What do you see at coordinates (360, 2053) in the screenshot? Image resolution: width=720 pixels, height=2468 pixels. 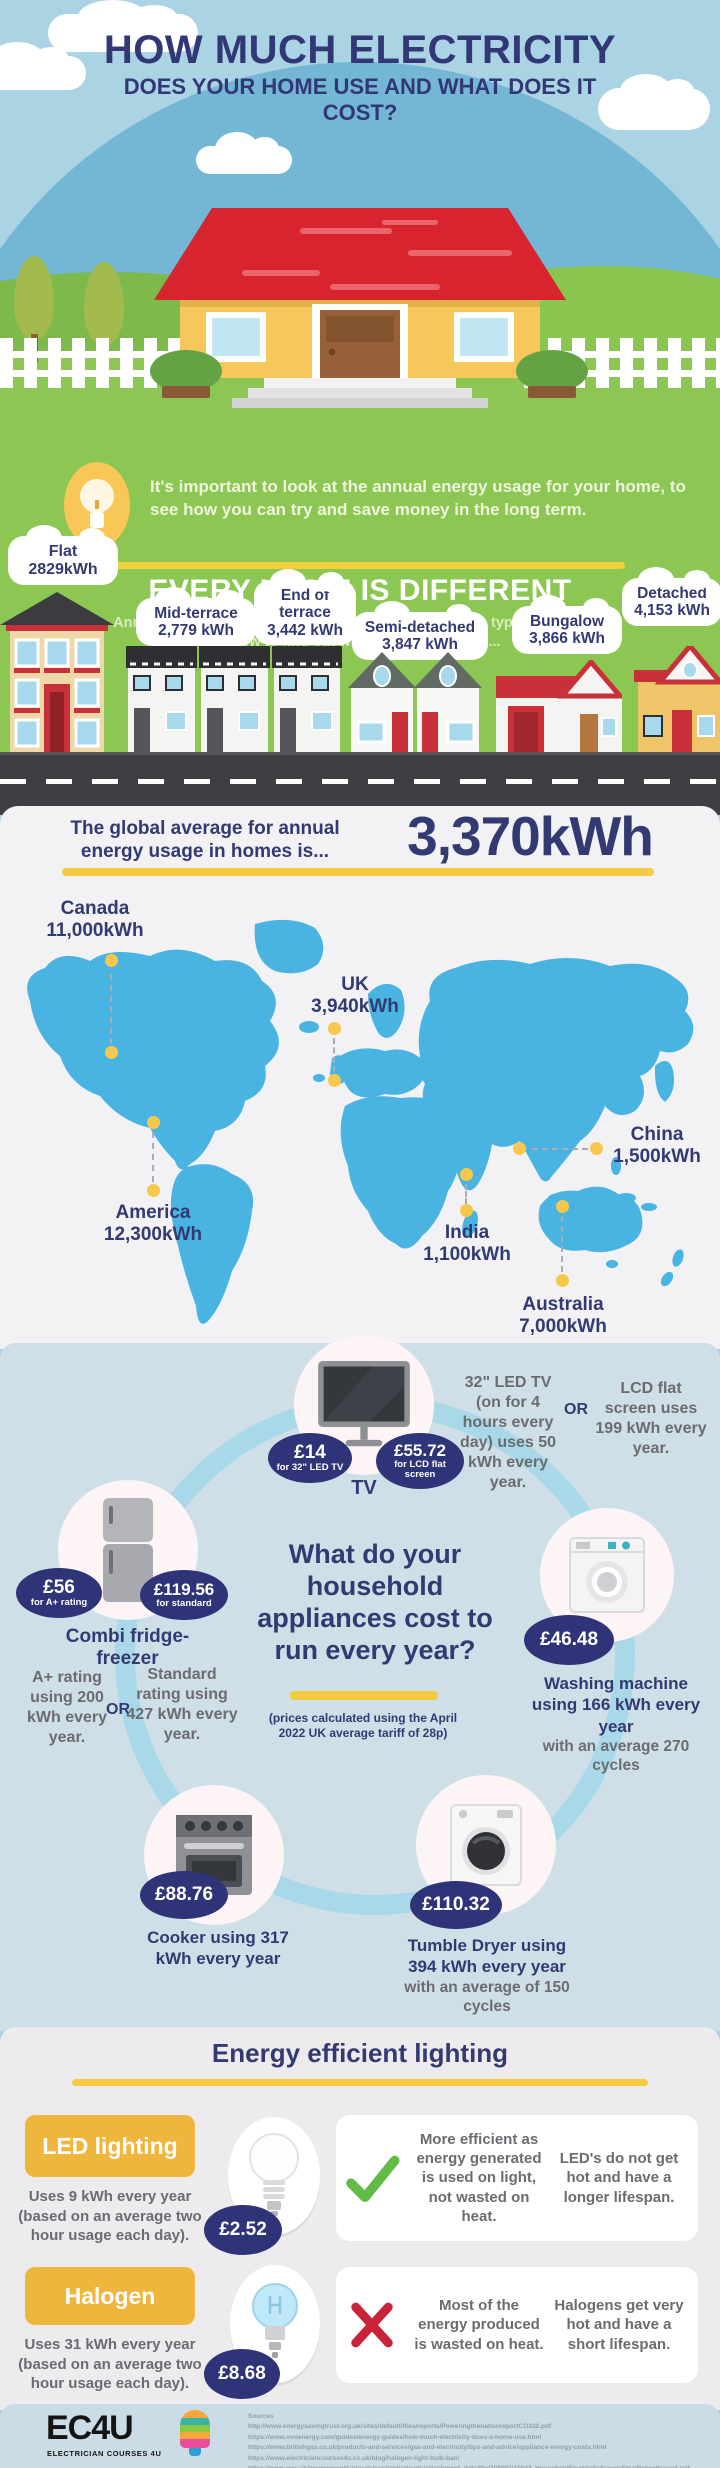 I see `lighting-heading: Energy efficient lighting` at bounding box center [360, 2053].